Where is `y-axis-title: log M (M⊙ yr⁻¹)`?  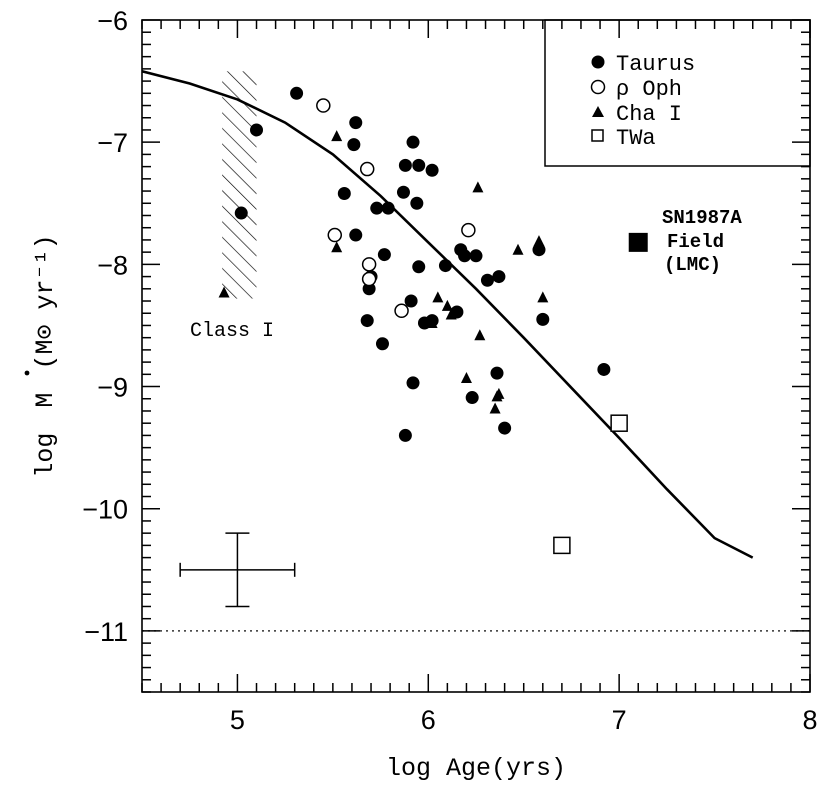
y-axis-title: log M (M⊙ yr⁻¹) is located at coordinates (42, 356).